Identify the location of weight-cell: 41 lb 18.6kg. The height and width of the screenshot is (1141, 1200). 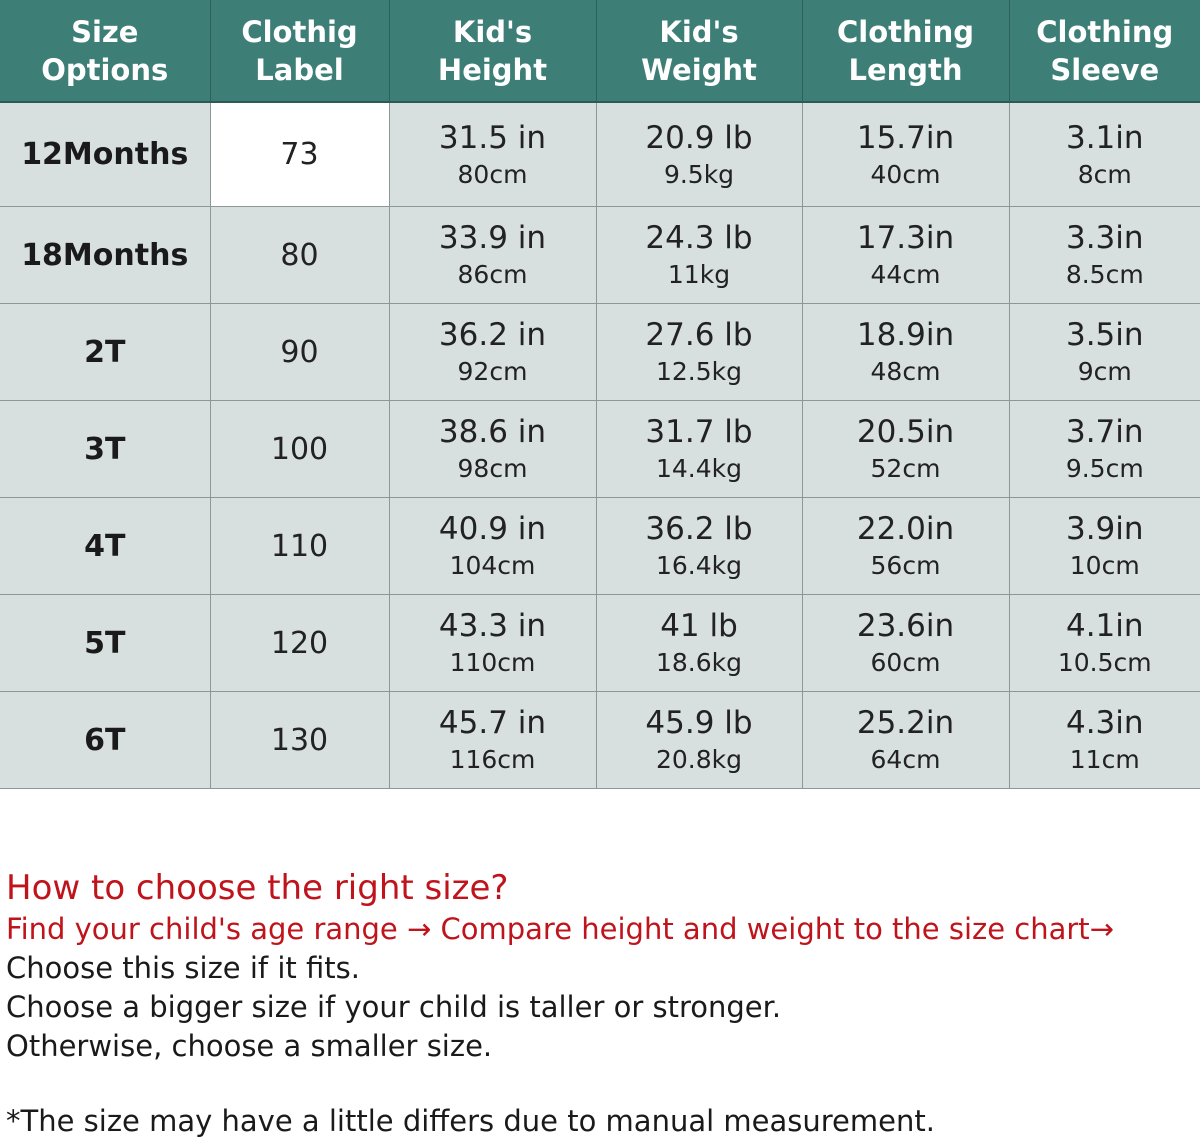
(699, 643).